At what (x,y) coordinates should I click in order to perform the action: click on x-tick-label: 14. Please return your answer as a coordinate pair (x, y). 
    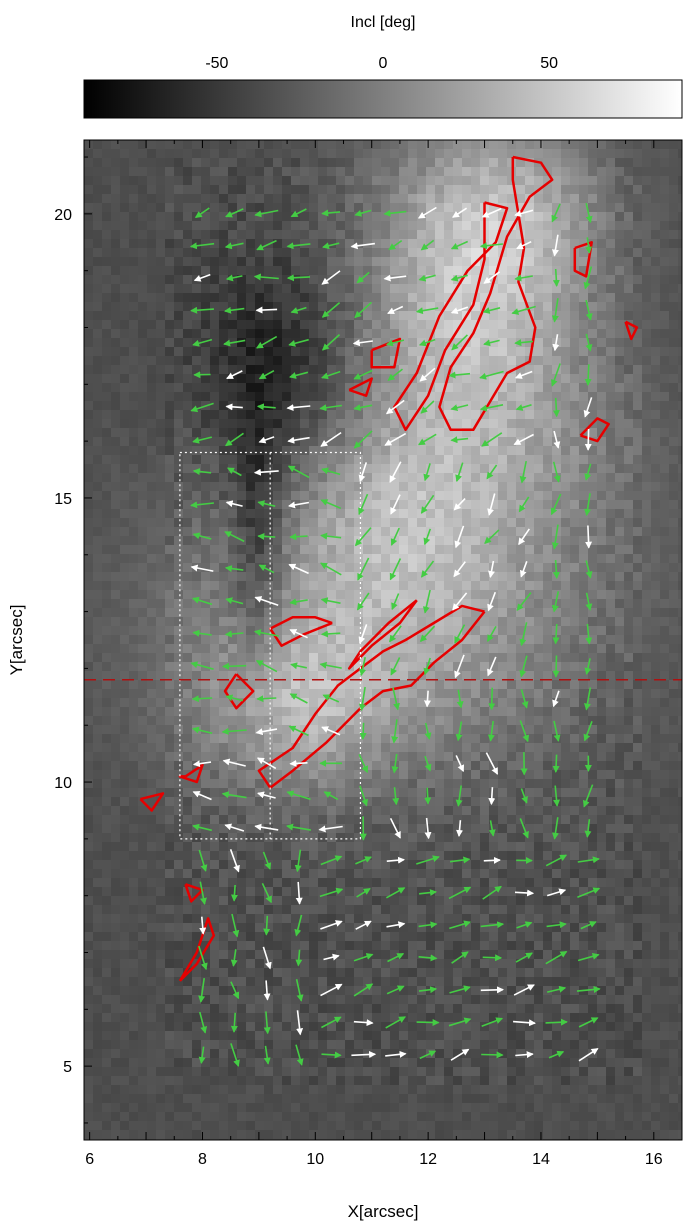
    Looking at the image, I should click on (541, 1159).